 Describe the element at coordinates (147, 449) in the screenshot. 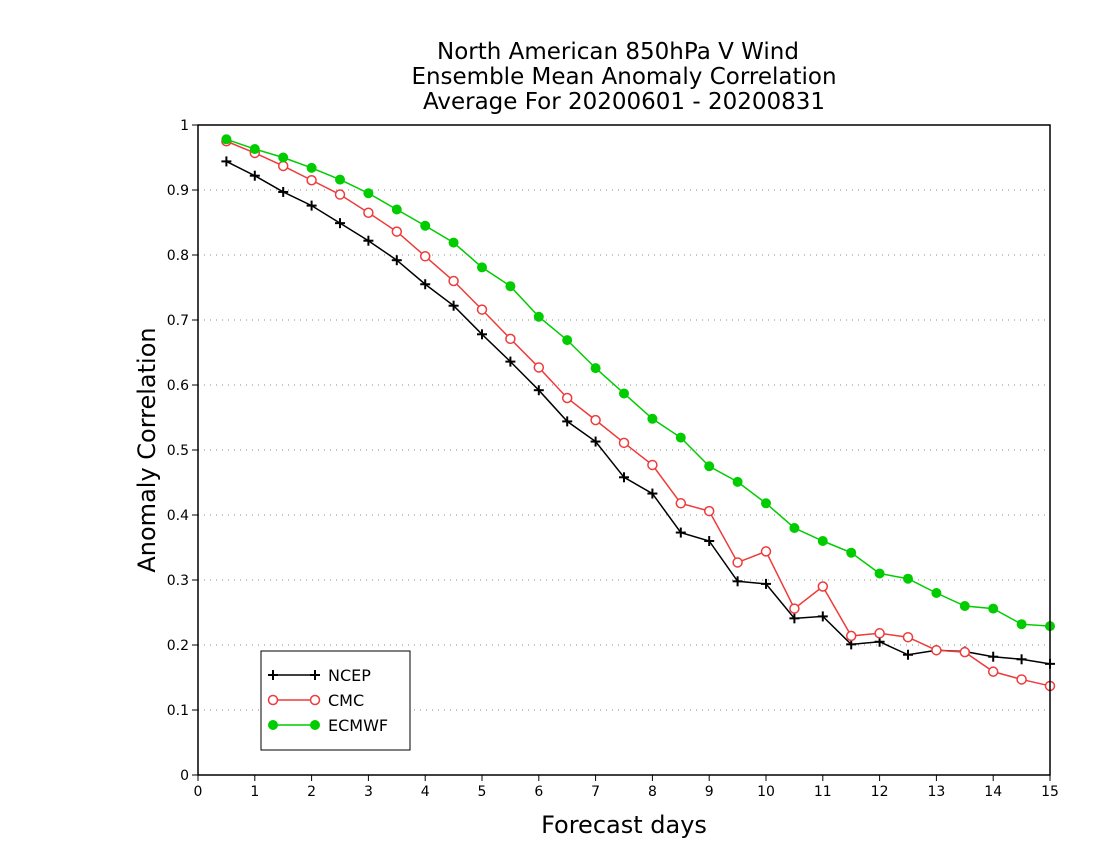

I see `y-axis-label: Anomaly Correlation` at that location.